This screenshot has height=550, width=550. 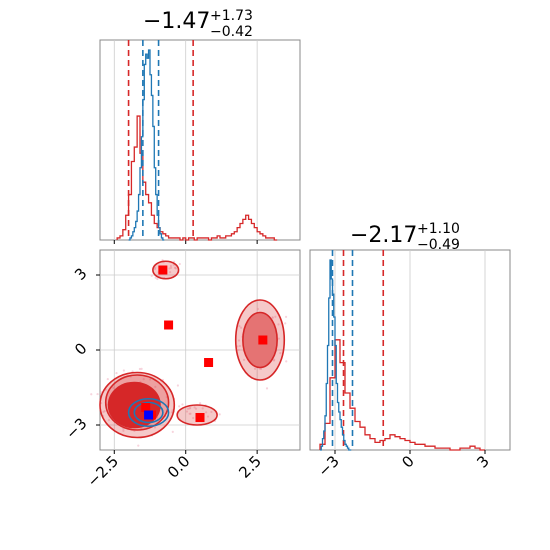 I want to click on x-tick-label: 0.0, so click(x=179, y=467).